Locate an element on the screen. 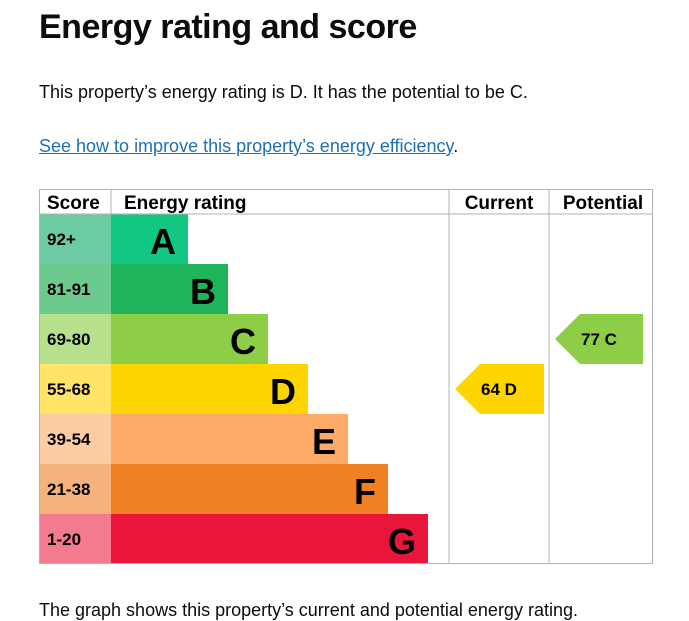 This screenshot has width=689, height=621. rating-letter-G: G is located at coordinates (402, 541).